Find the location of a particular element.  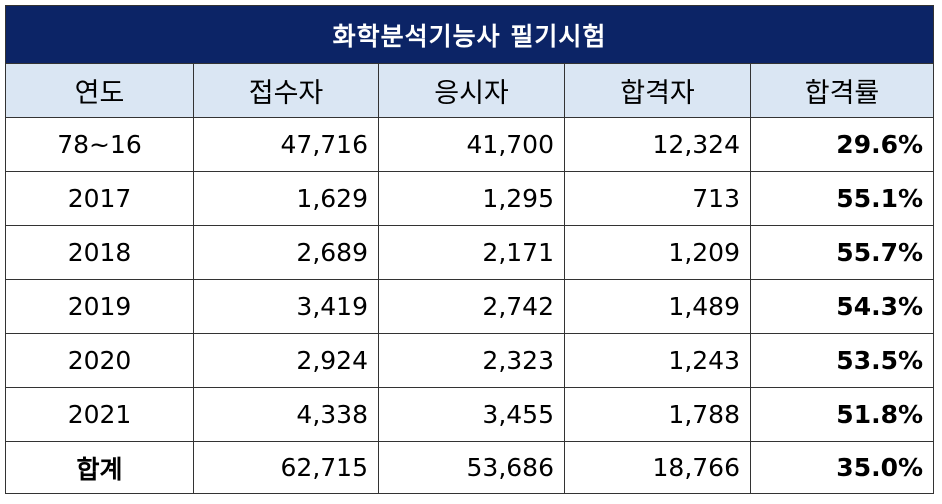

cell-pass-rate: 55.1% is located at coordinates (842, 198).